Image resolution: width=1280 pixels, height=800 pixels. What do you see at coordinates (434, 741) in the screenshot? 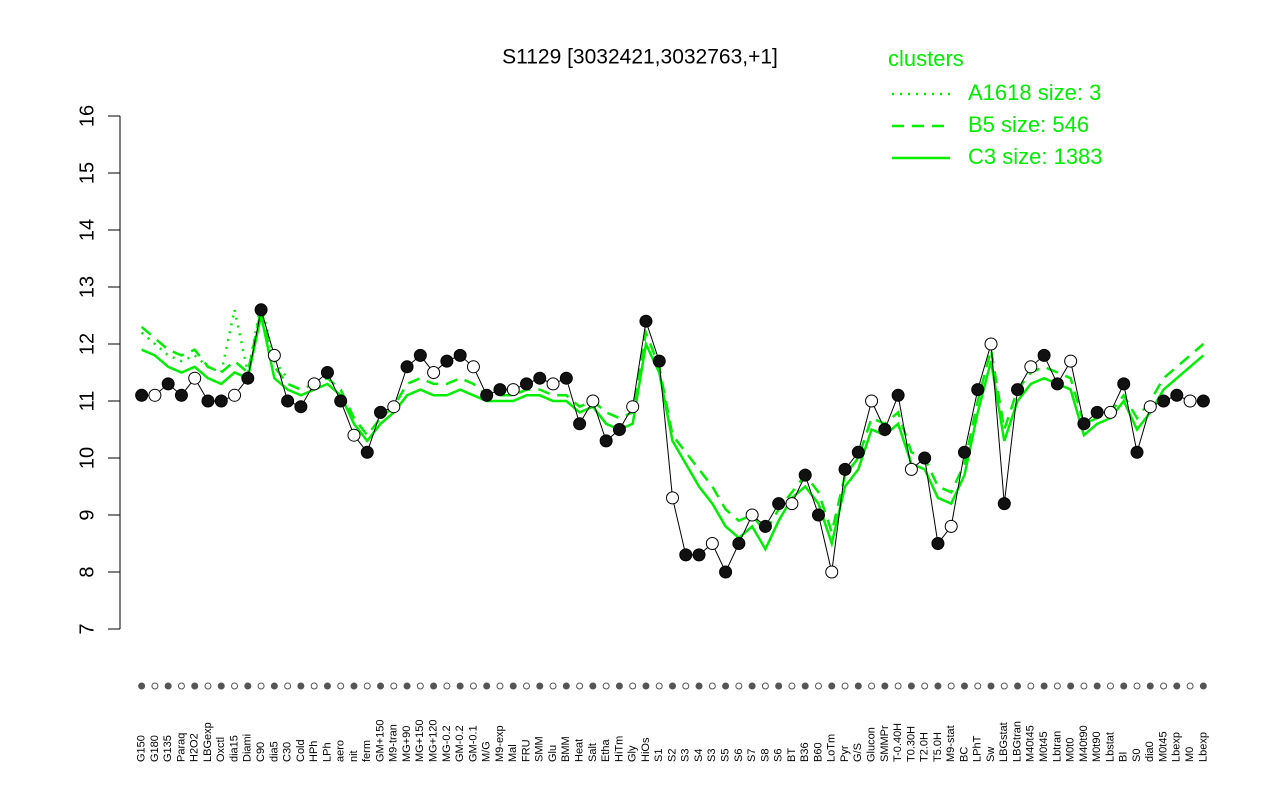
I see `x-tick-label: MG+120` at bounding box center [434, 741].